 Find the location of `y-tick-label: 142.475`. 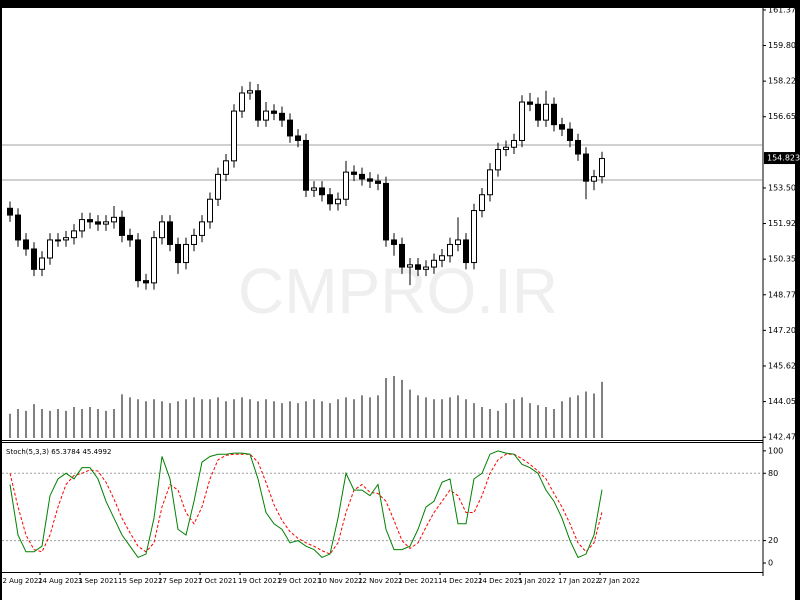

y-tick-label: 142.475 is located at coordinates (784, 437).